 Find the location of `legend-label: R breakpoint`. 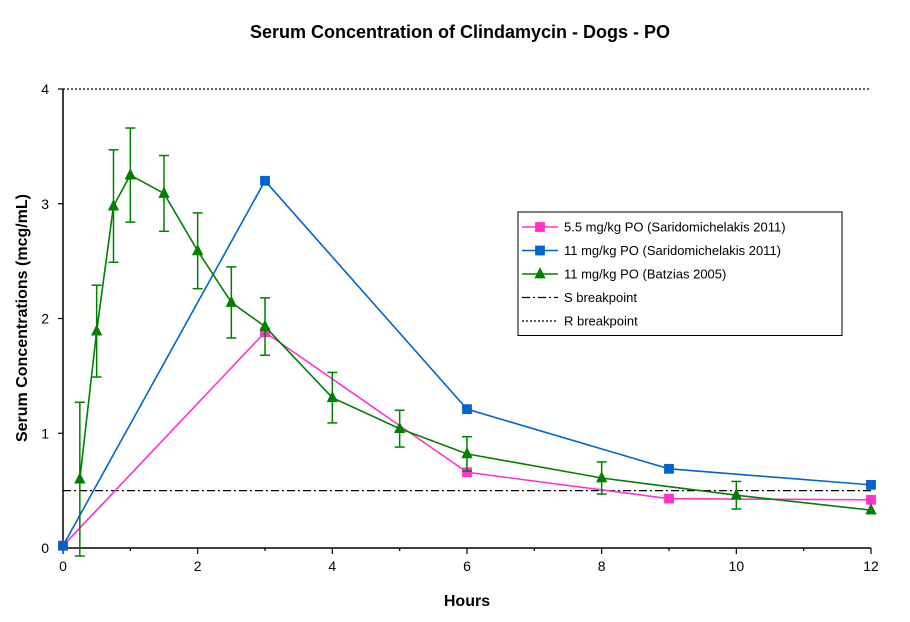

legend-label: R breakpoint is located at coordinates (601, 321).